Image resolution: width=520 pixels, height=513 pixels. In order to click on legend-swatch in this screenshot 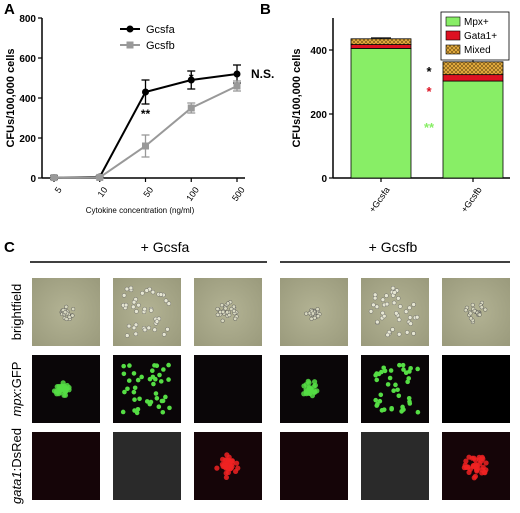, I will do `click(453, 35)`.